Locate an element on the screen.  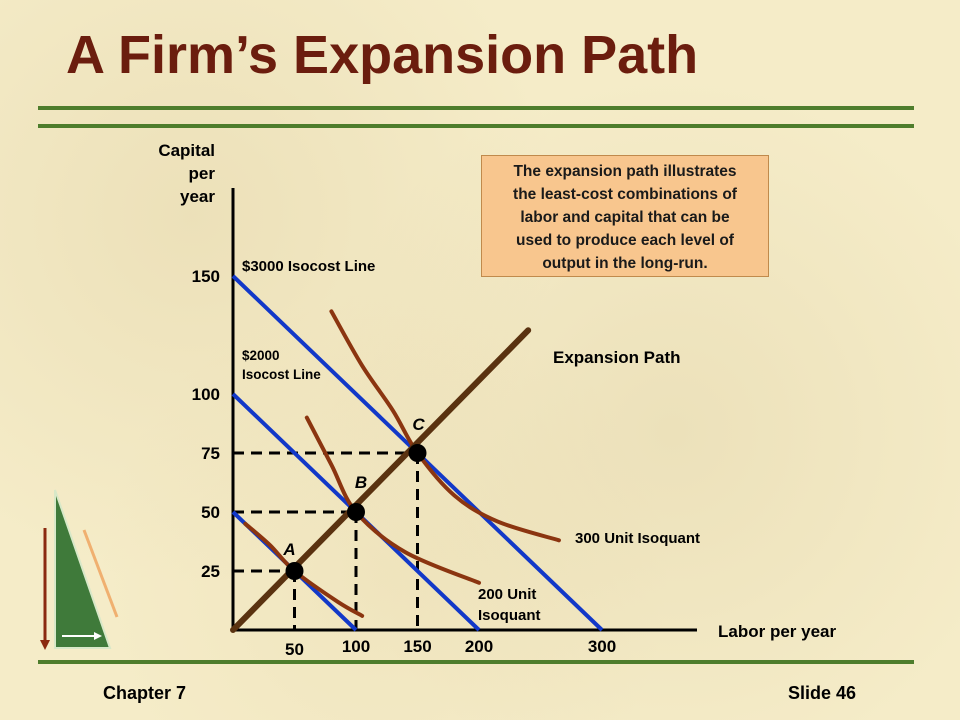
expansion-path is located at coordinates (381, 480).